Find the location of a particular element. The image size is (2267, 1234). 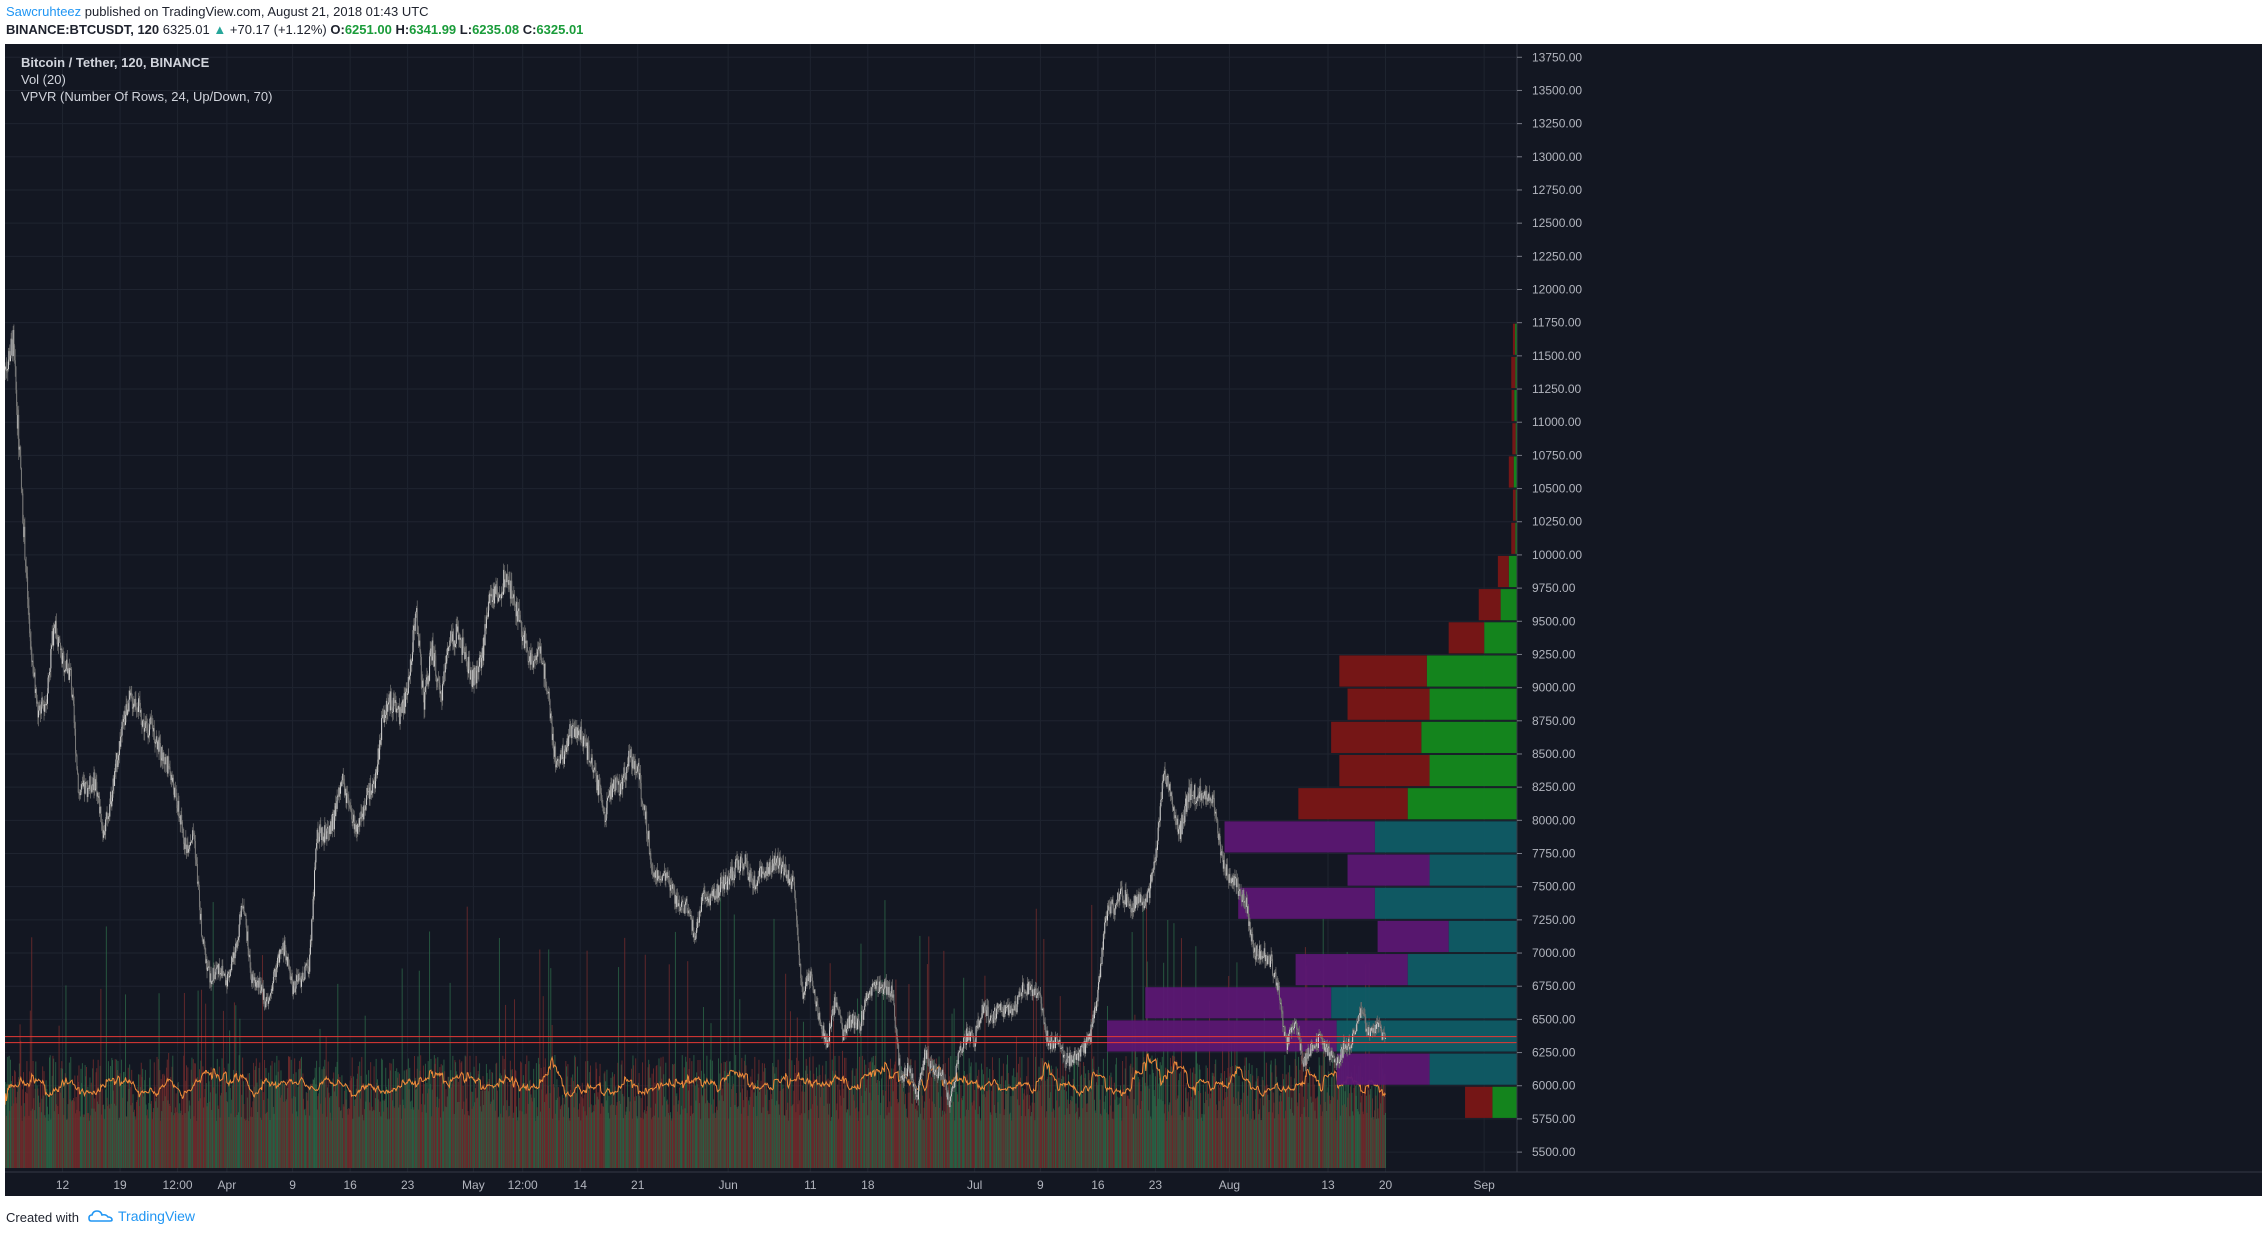

author-link: Sawcruhteez is located at coordinates (44, 11).